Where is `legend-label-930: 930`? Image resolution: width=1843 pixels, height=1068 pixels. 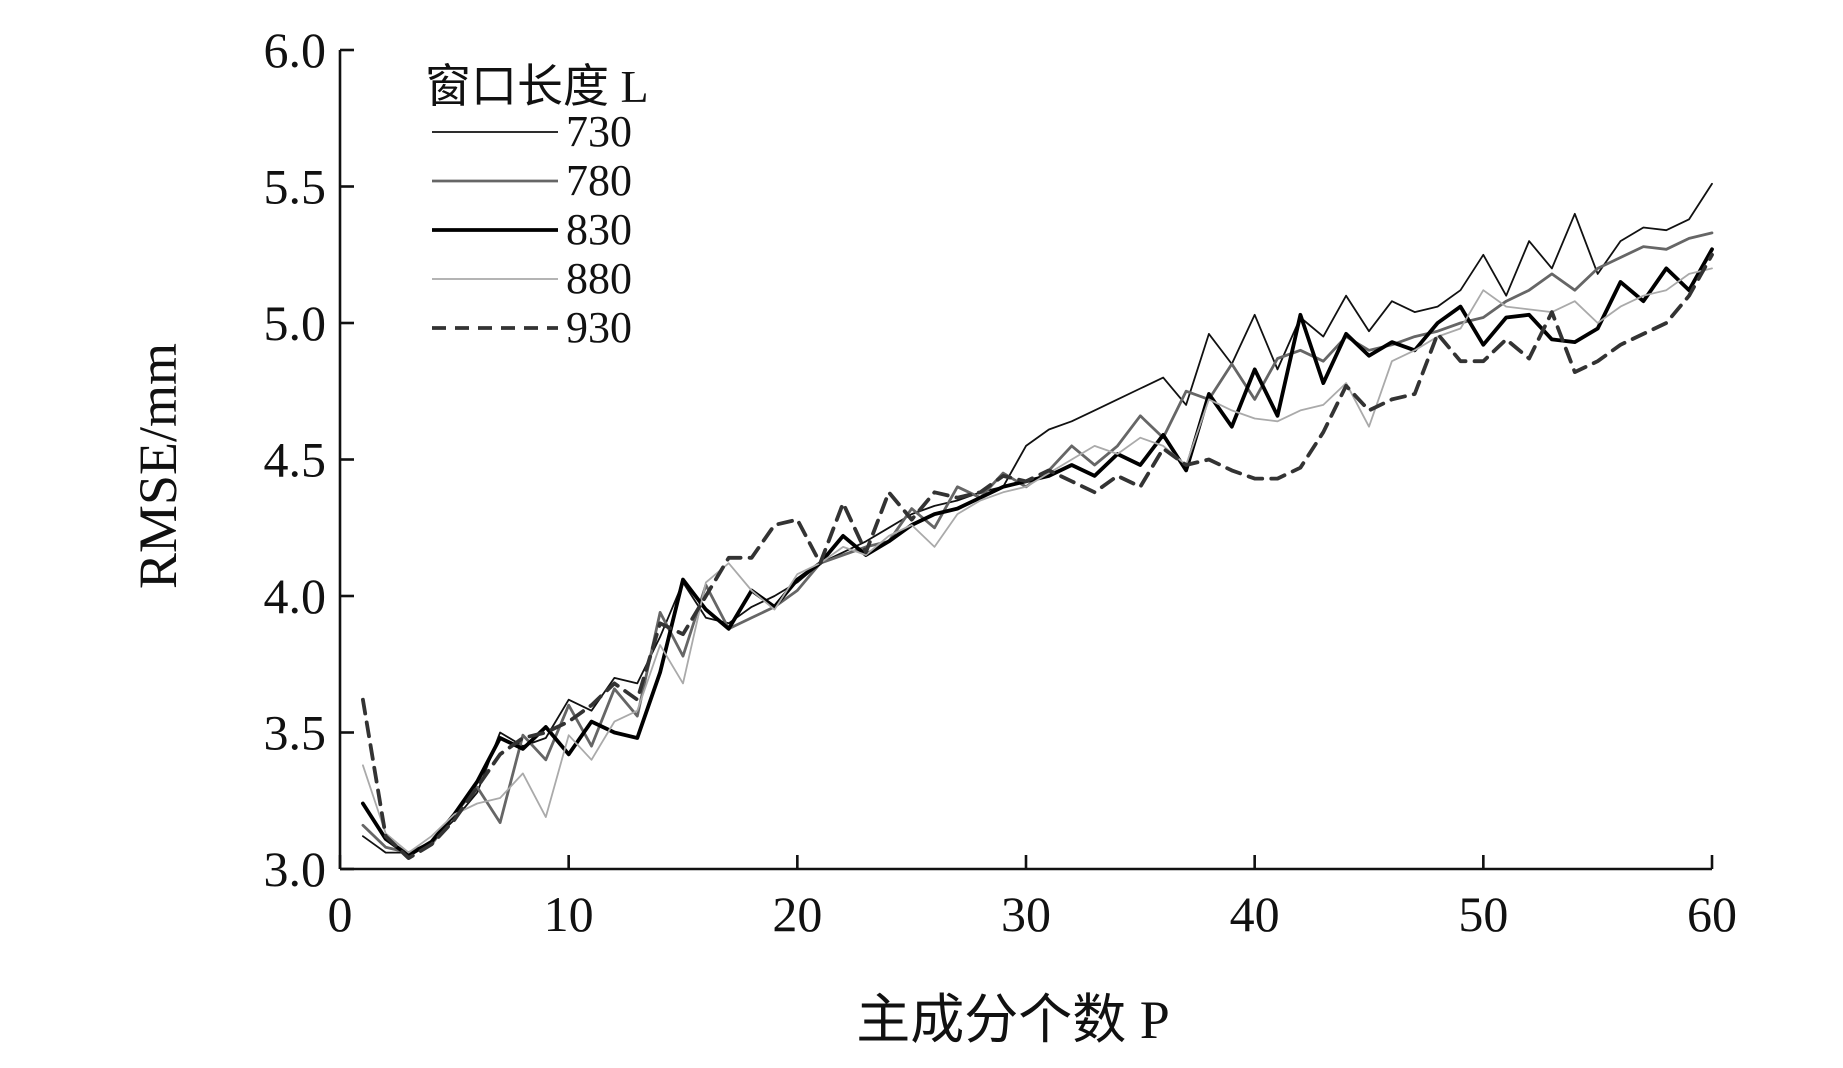 legend-label-930: 930 is located at coordinates (599, 327).